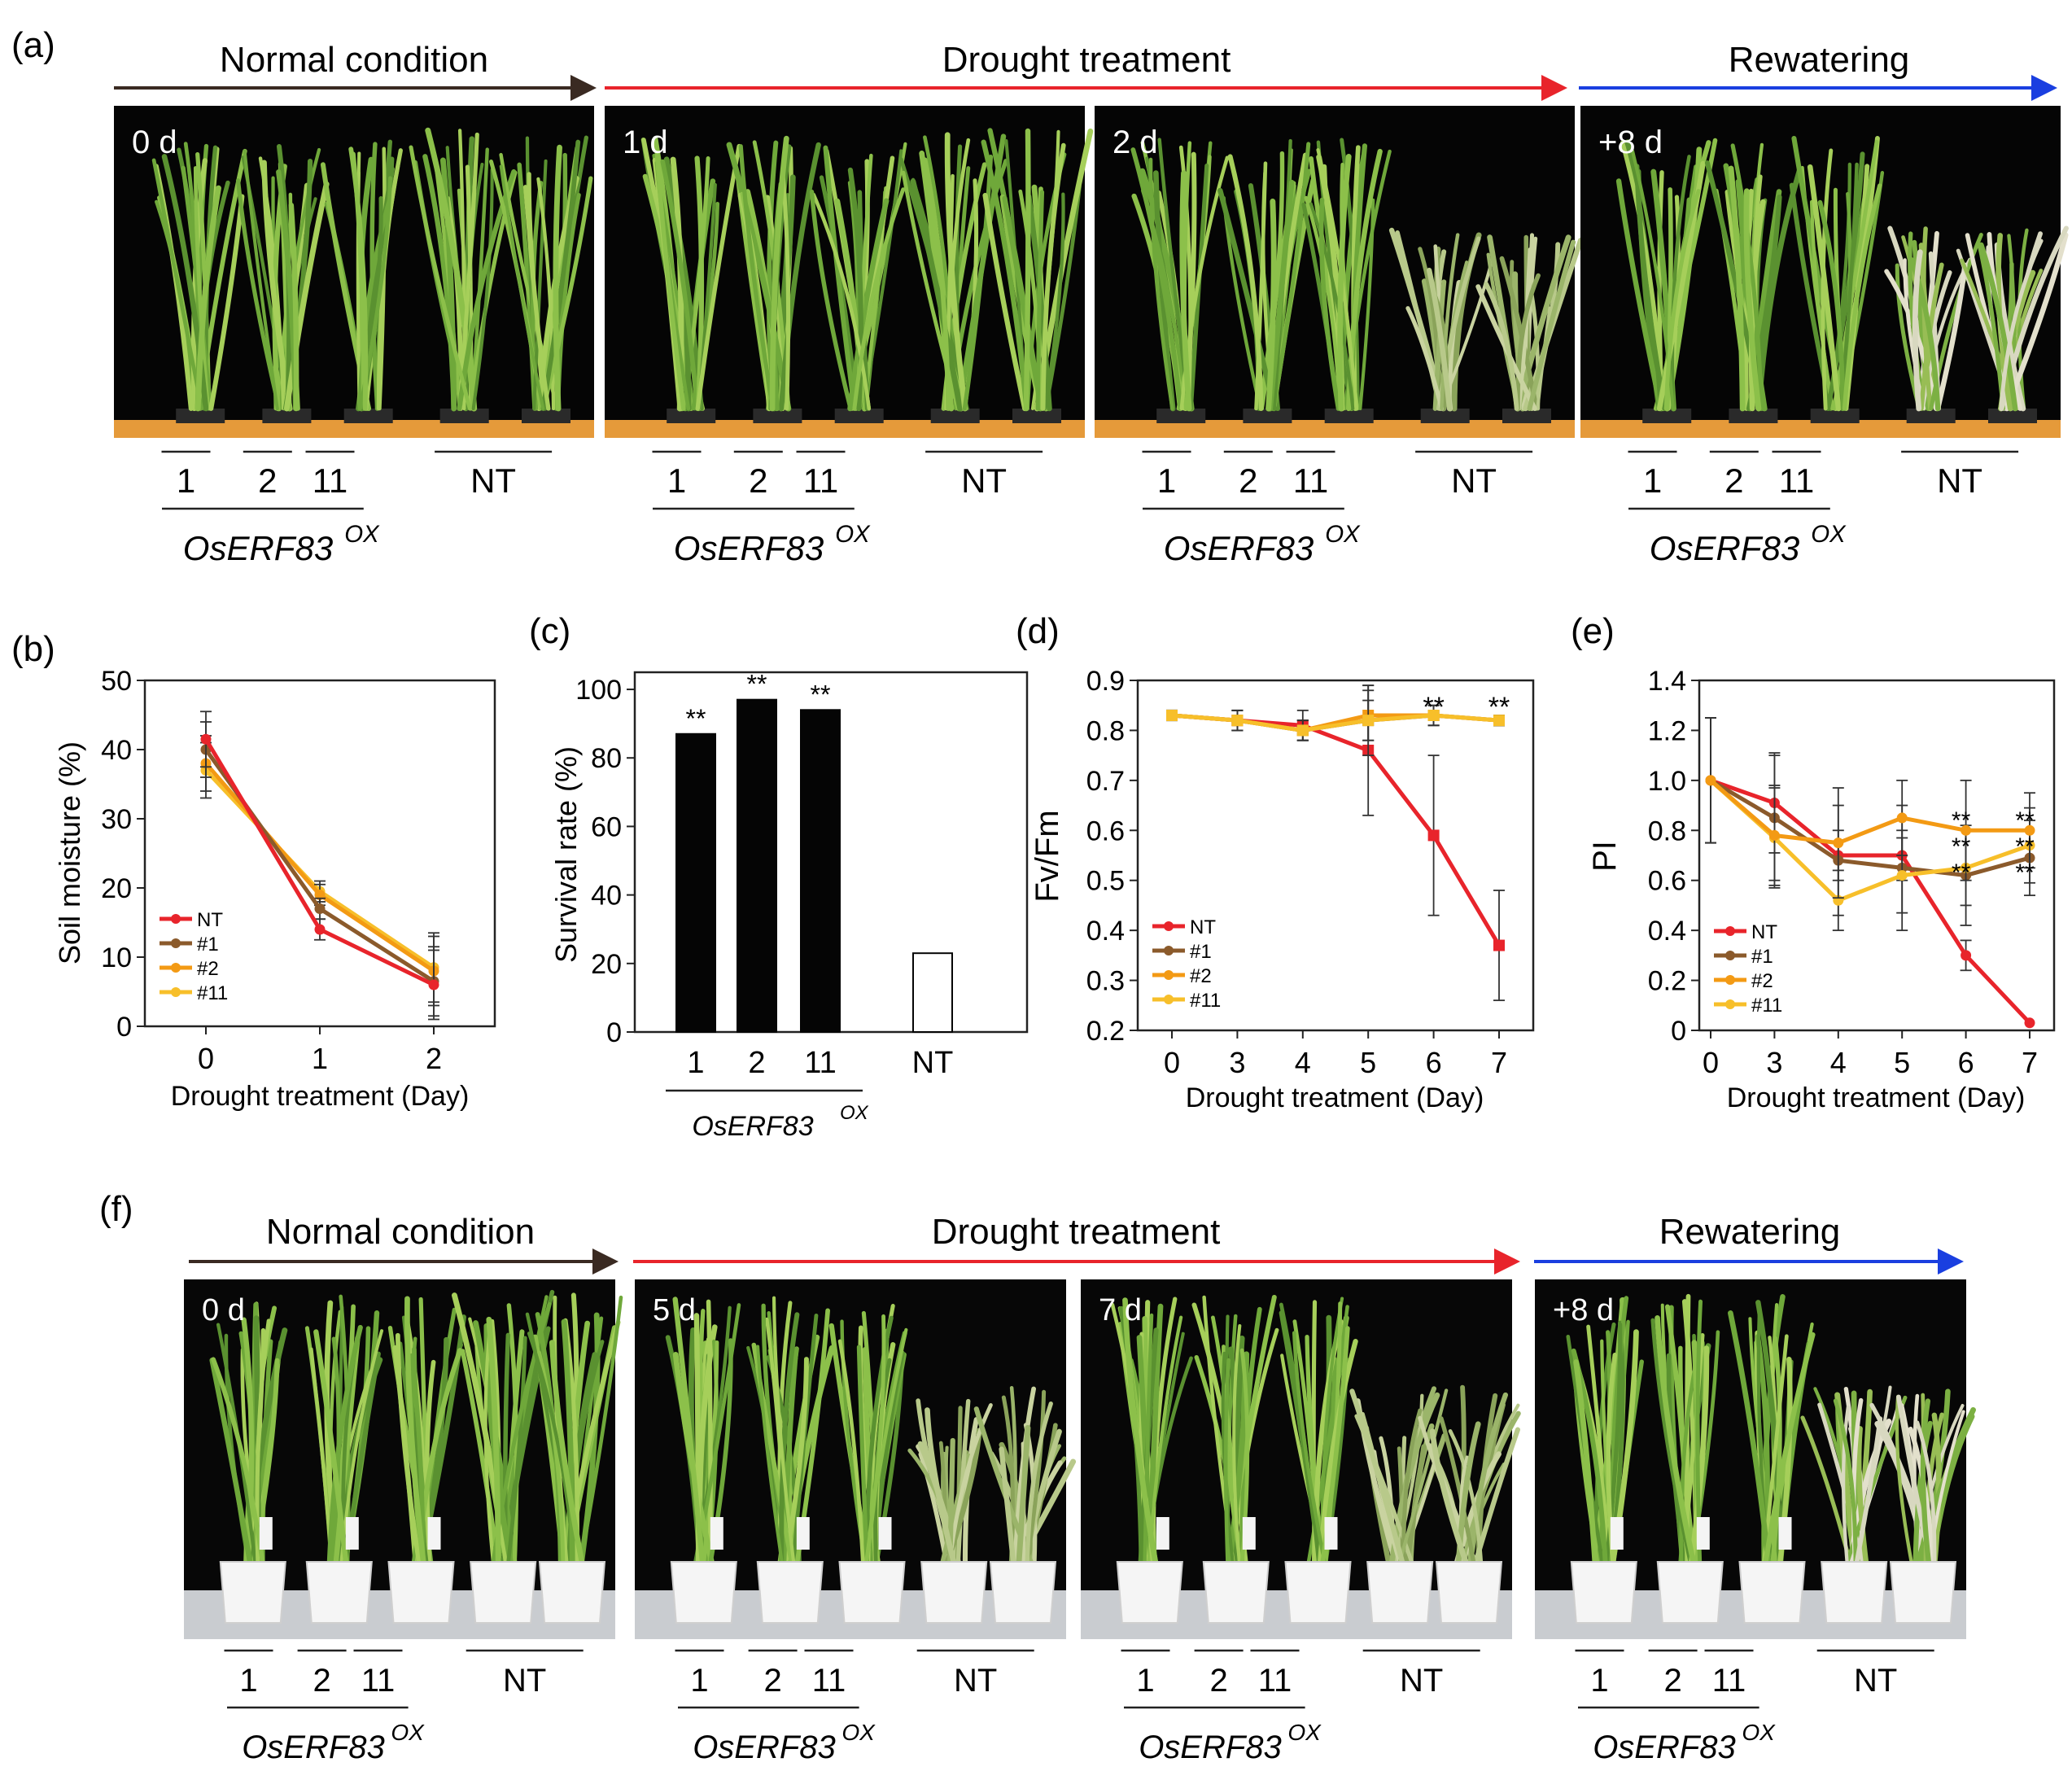 The height and width of the screenshot is (1771, 2072). I want to click on plant-tag, so click(885, 1533).